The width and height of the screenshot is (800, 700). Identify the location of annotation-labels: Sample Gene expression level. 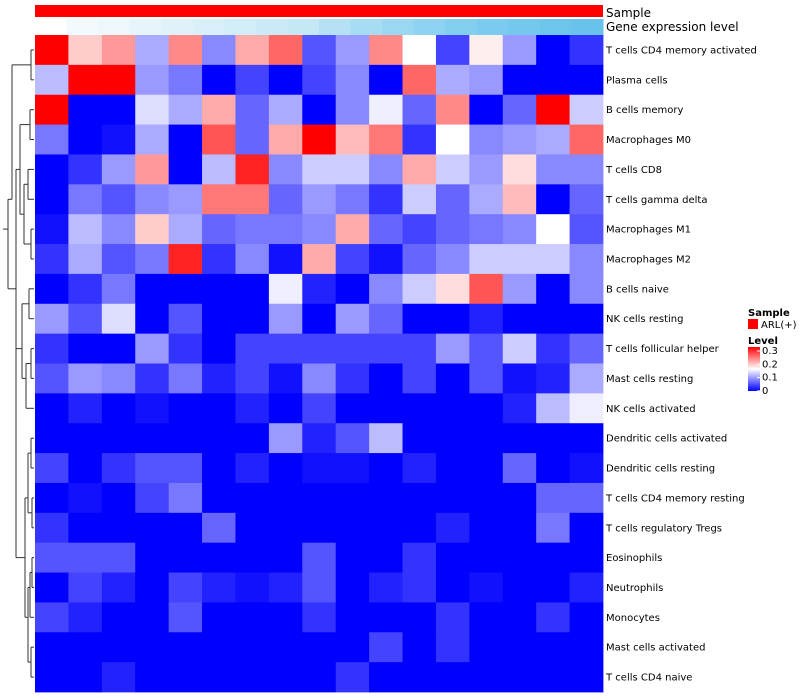
(672, 20).